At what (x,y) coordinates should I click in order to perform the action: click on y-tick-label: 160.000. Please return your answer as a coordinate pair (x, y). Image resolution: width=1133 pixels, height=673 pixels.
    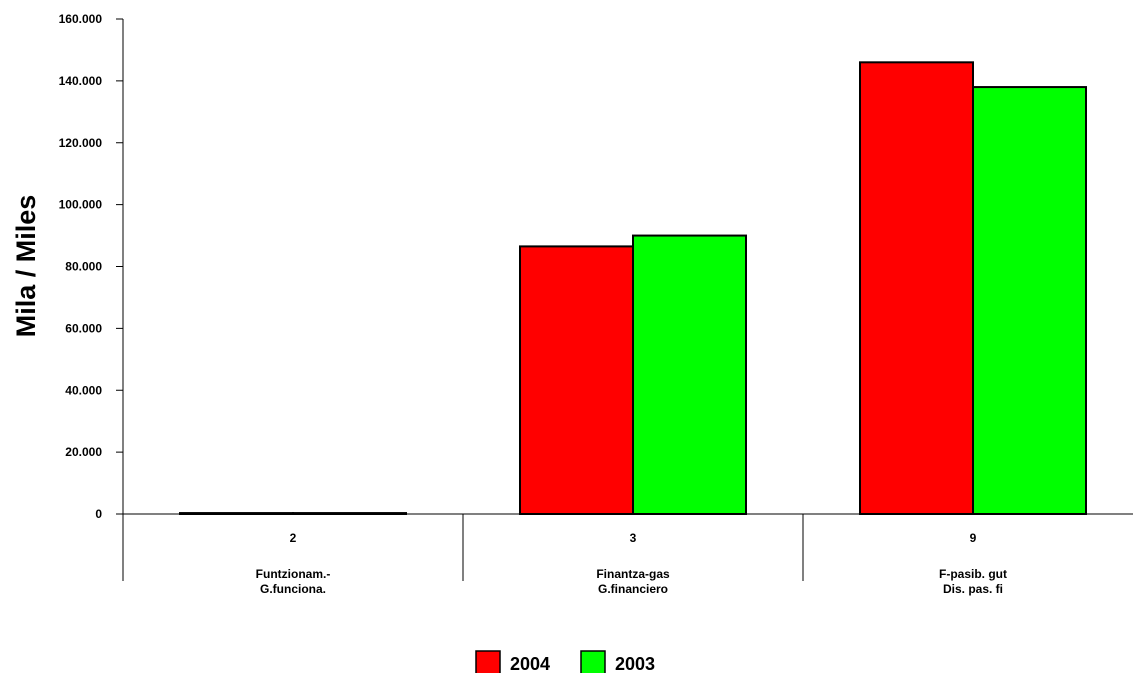
    Looking at the image, I should click on (81, 19).